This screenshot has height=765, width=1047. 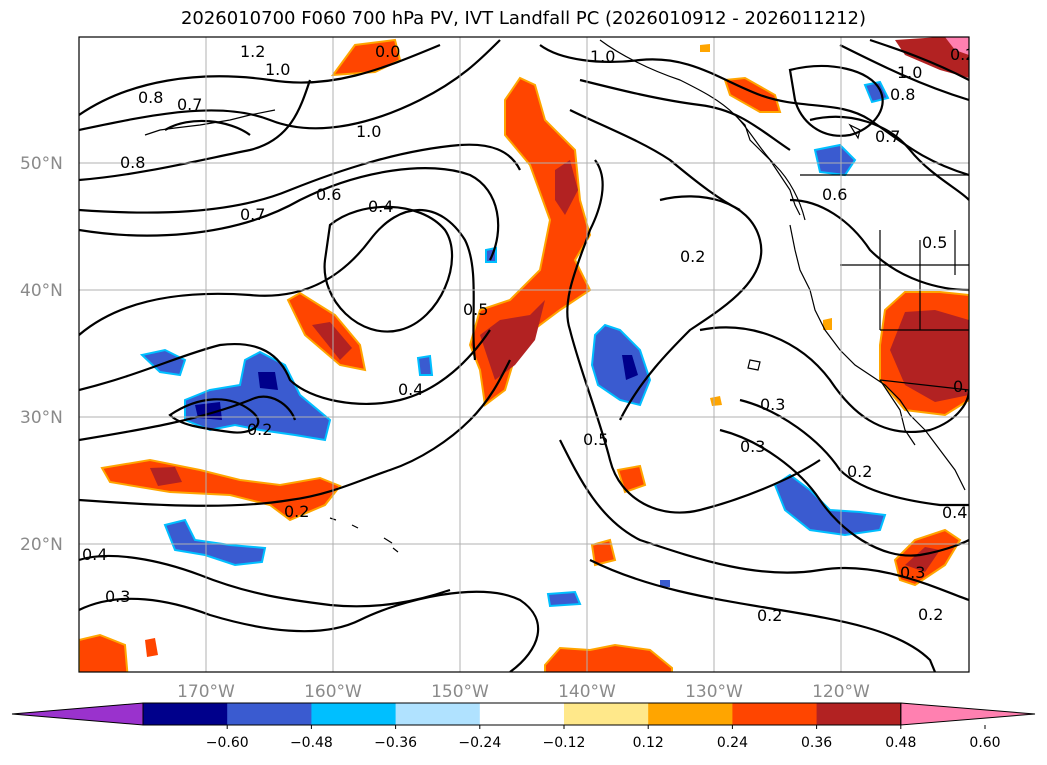 I want to click on lat-label: 20°N, so click(x=41, y=545).